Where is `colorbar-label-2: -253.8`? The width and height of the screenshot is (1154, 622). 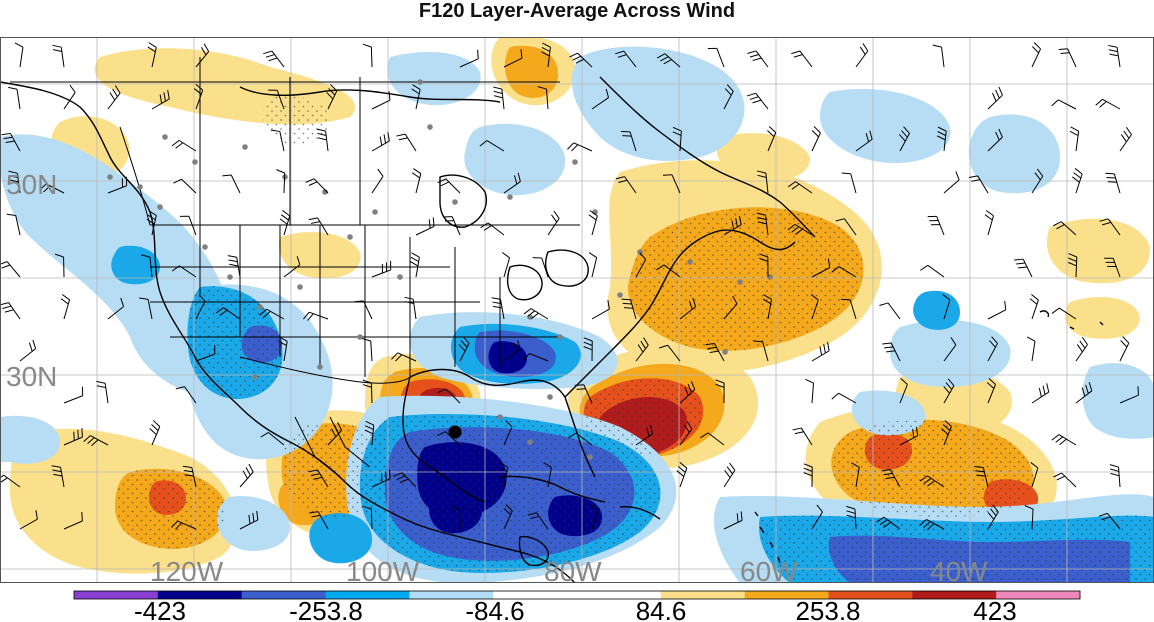
colorbar-label-2: -253.8 is located at coordinates (326, 609).